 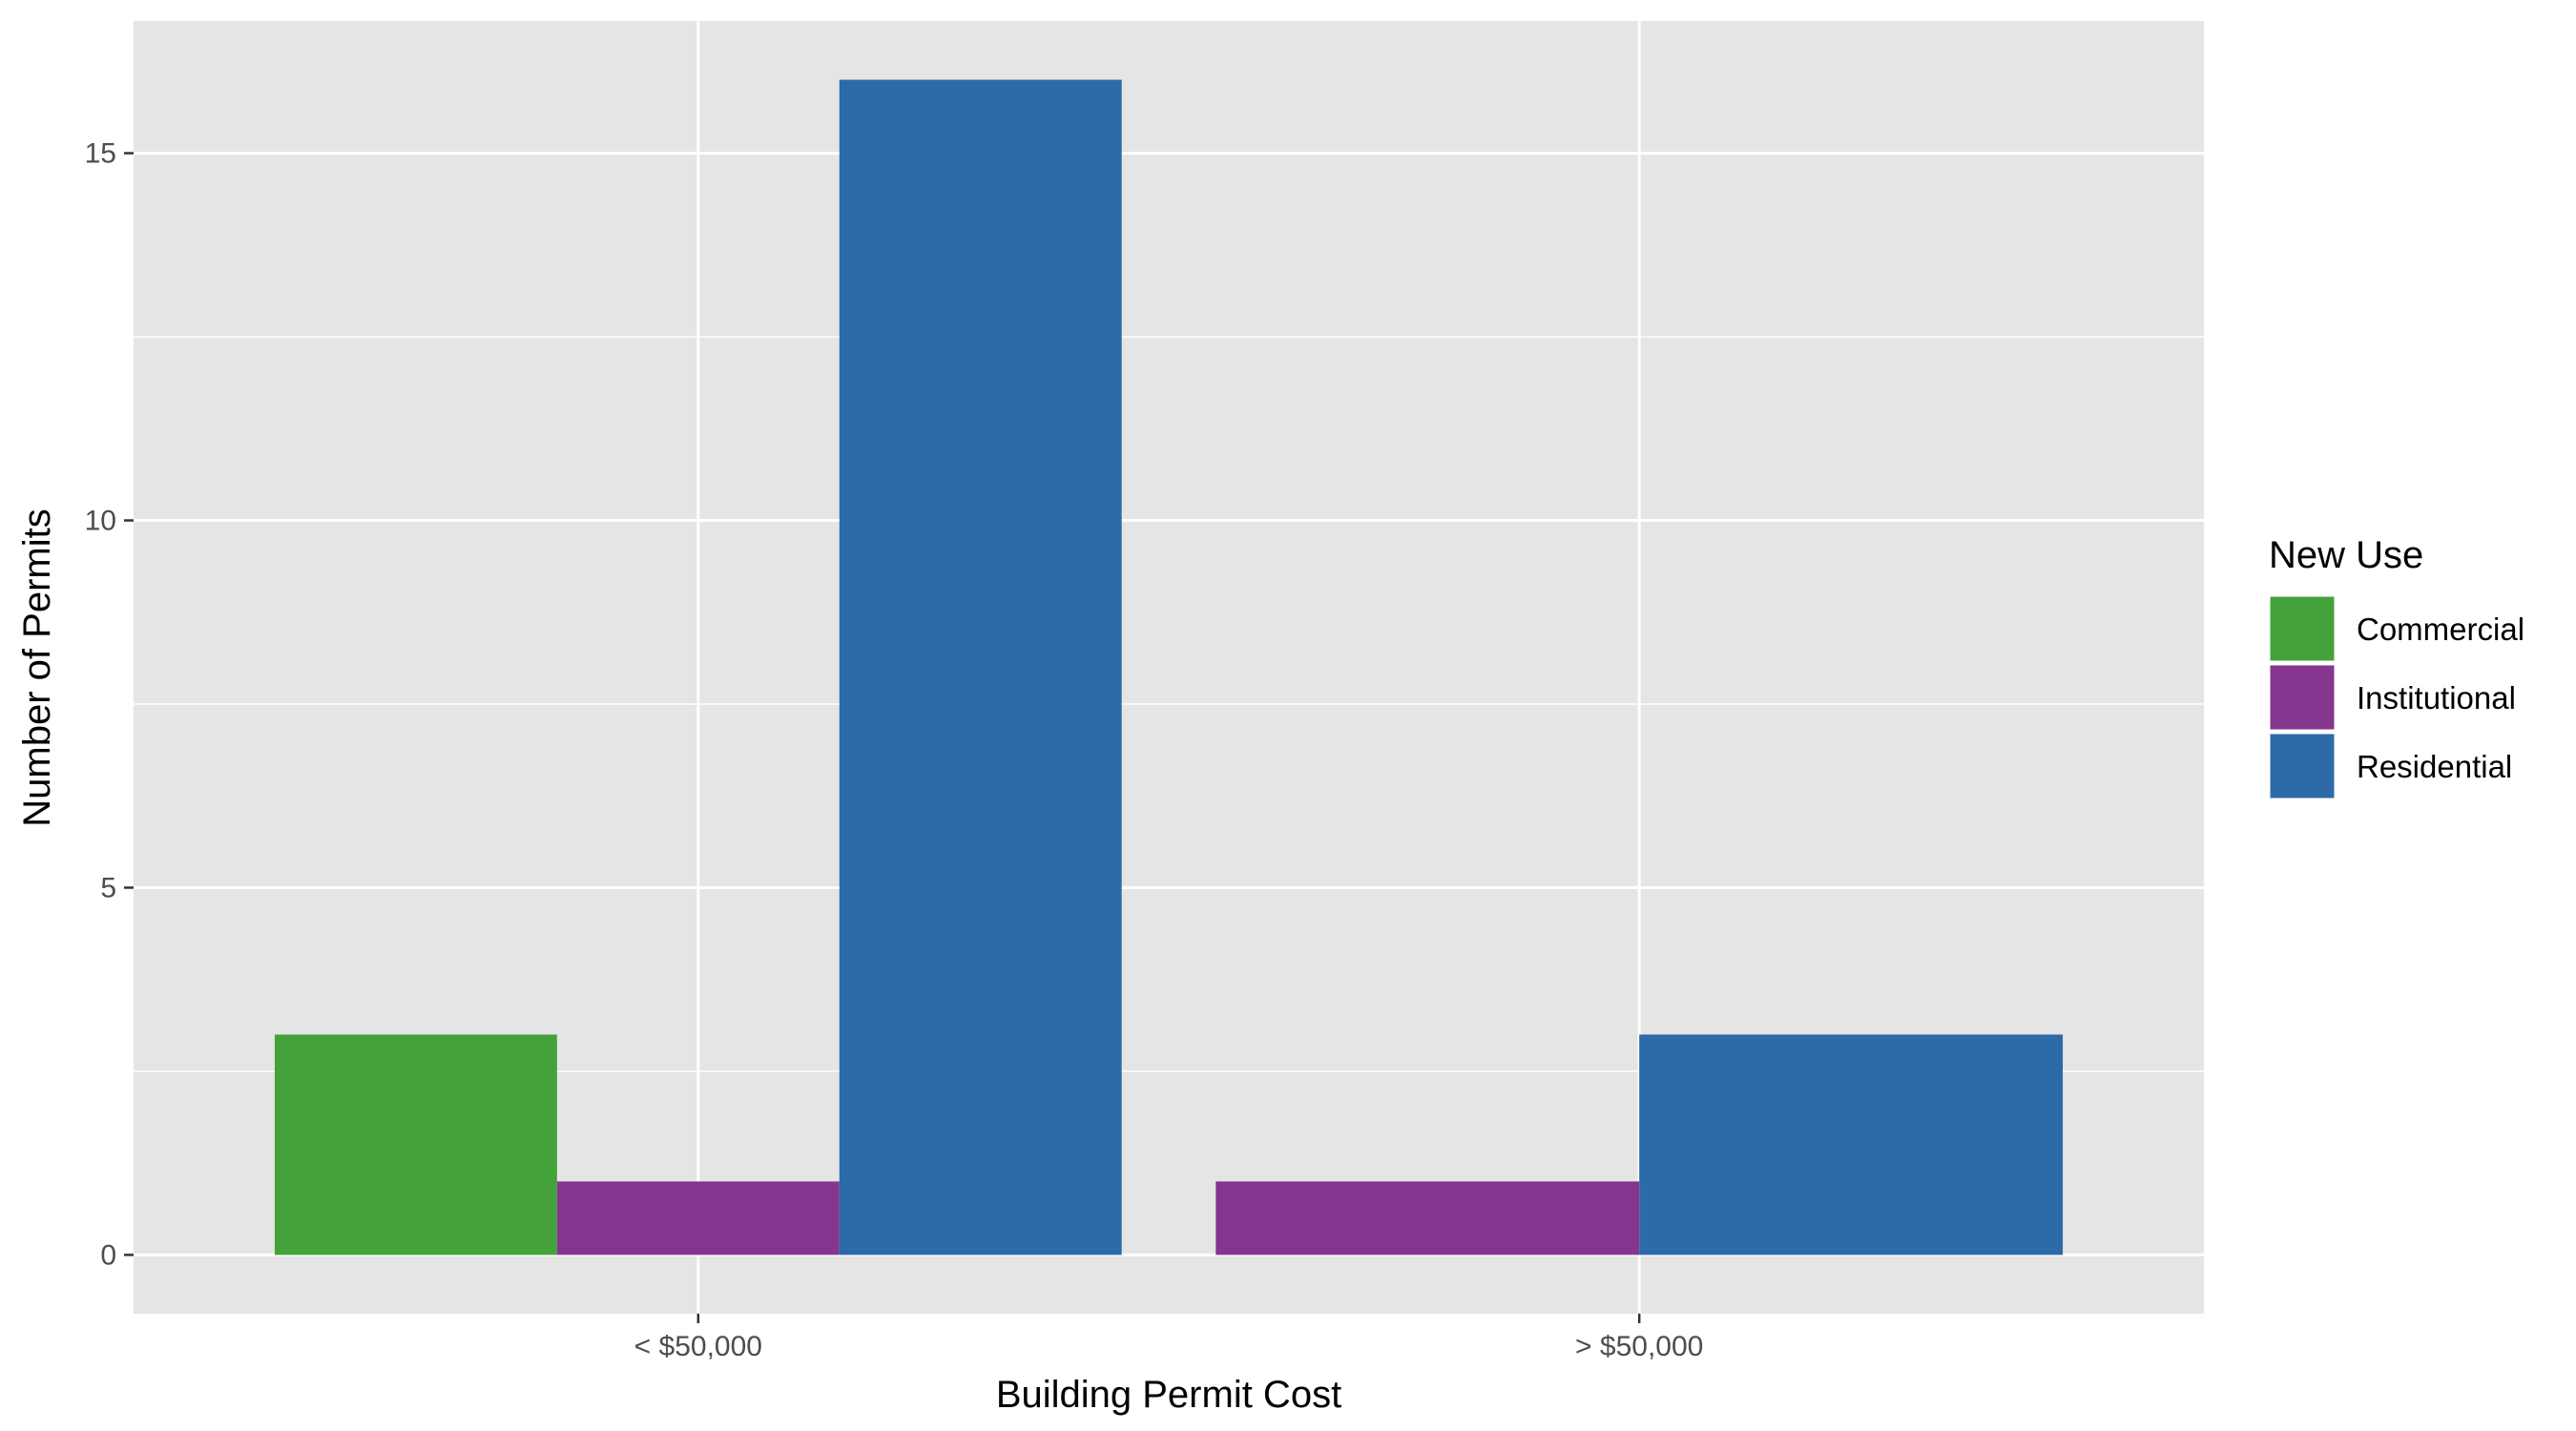 I want to click on y-tick-label: 15, so click(x=100, y=154).